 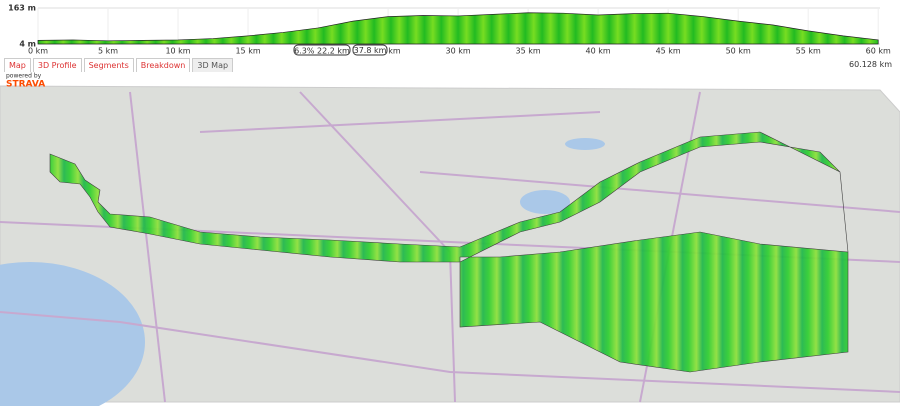 What do you see at coordinates (22, 8) in the screenshot?
I see `y-tick-label: 163 m` at bounding box center [22, 8].